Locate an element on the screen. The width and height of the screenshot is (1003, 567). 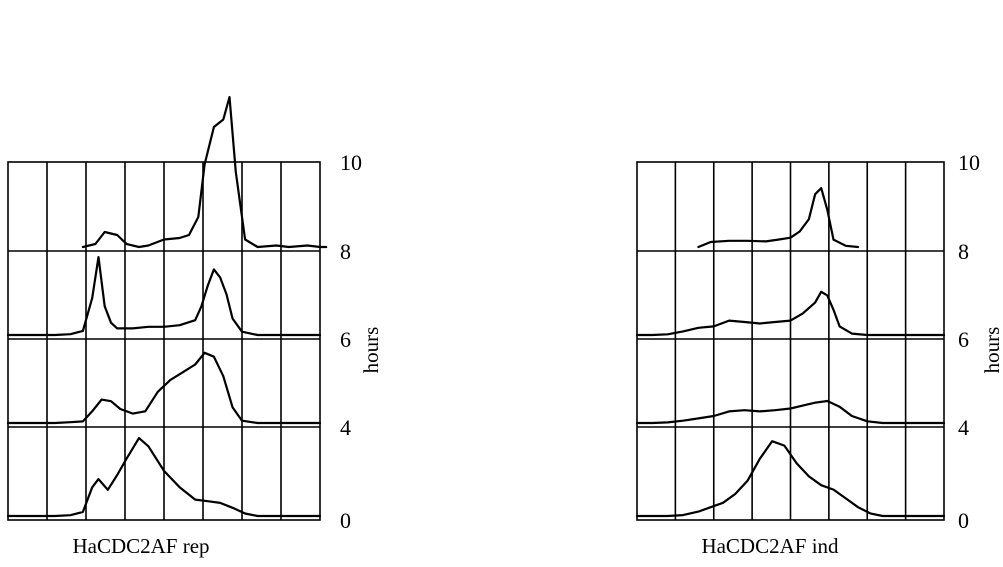
chart-title: HaCDC2AF ind is located at coordinates (770, 546).